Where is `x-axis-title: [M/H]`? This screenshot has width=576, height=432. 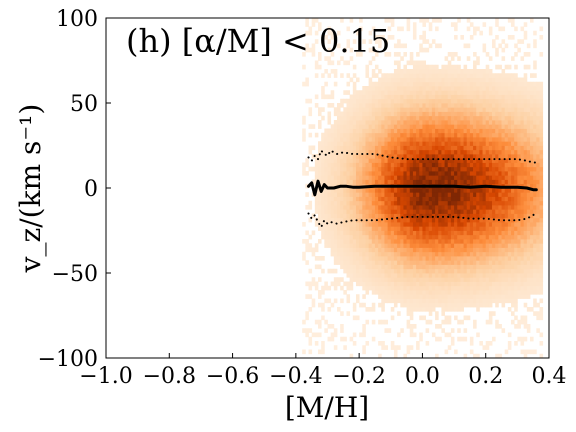
x-axis-title: [M/H] is located at coordinates (327, 407).